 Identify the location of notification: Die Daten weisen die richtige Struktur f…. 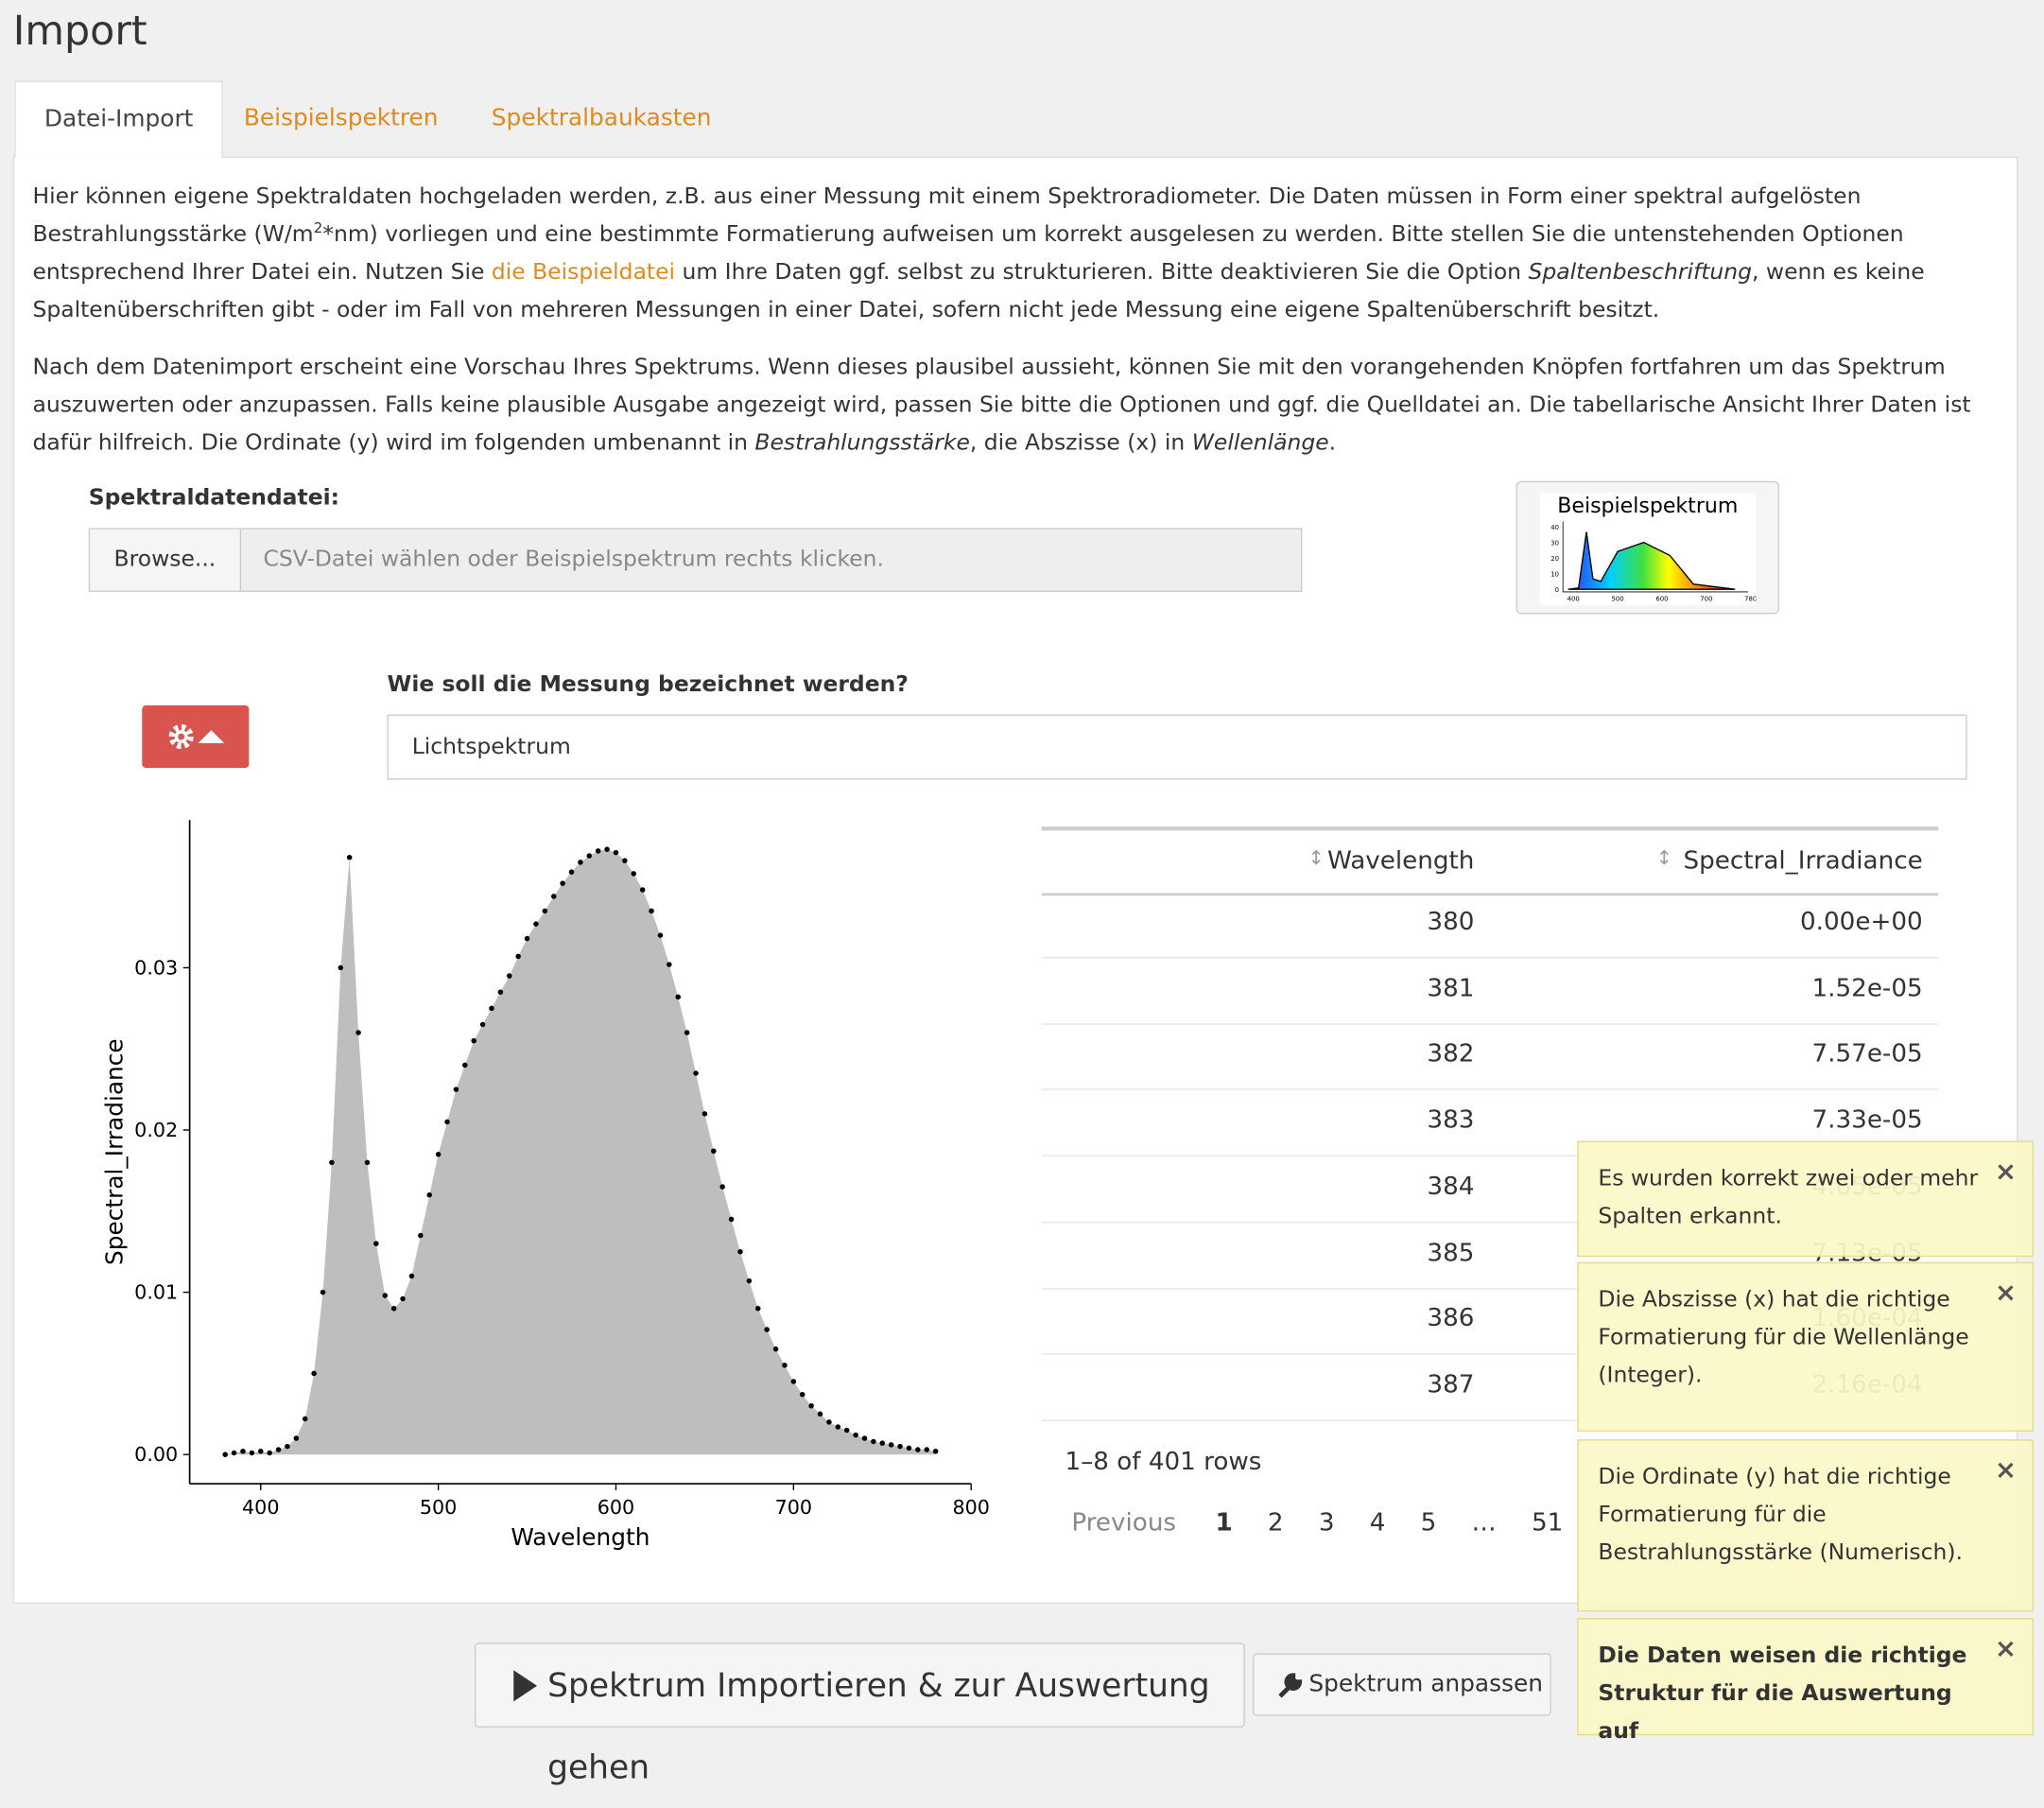
(1805, 1681).